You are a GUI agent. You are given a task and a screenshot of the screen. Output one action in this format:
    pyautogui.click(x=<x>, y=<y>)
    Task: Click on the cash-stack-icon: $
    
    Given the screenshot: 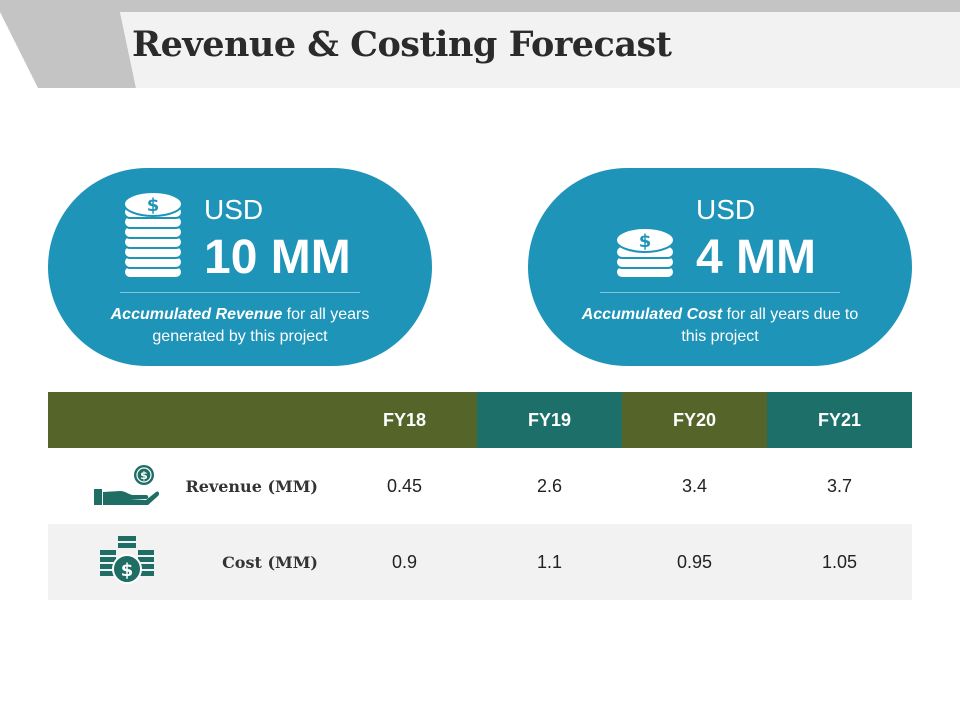 What is the action you would take?
    pyautogui.click(x=127, y=560)
    